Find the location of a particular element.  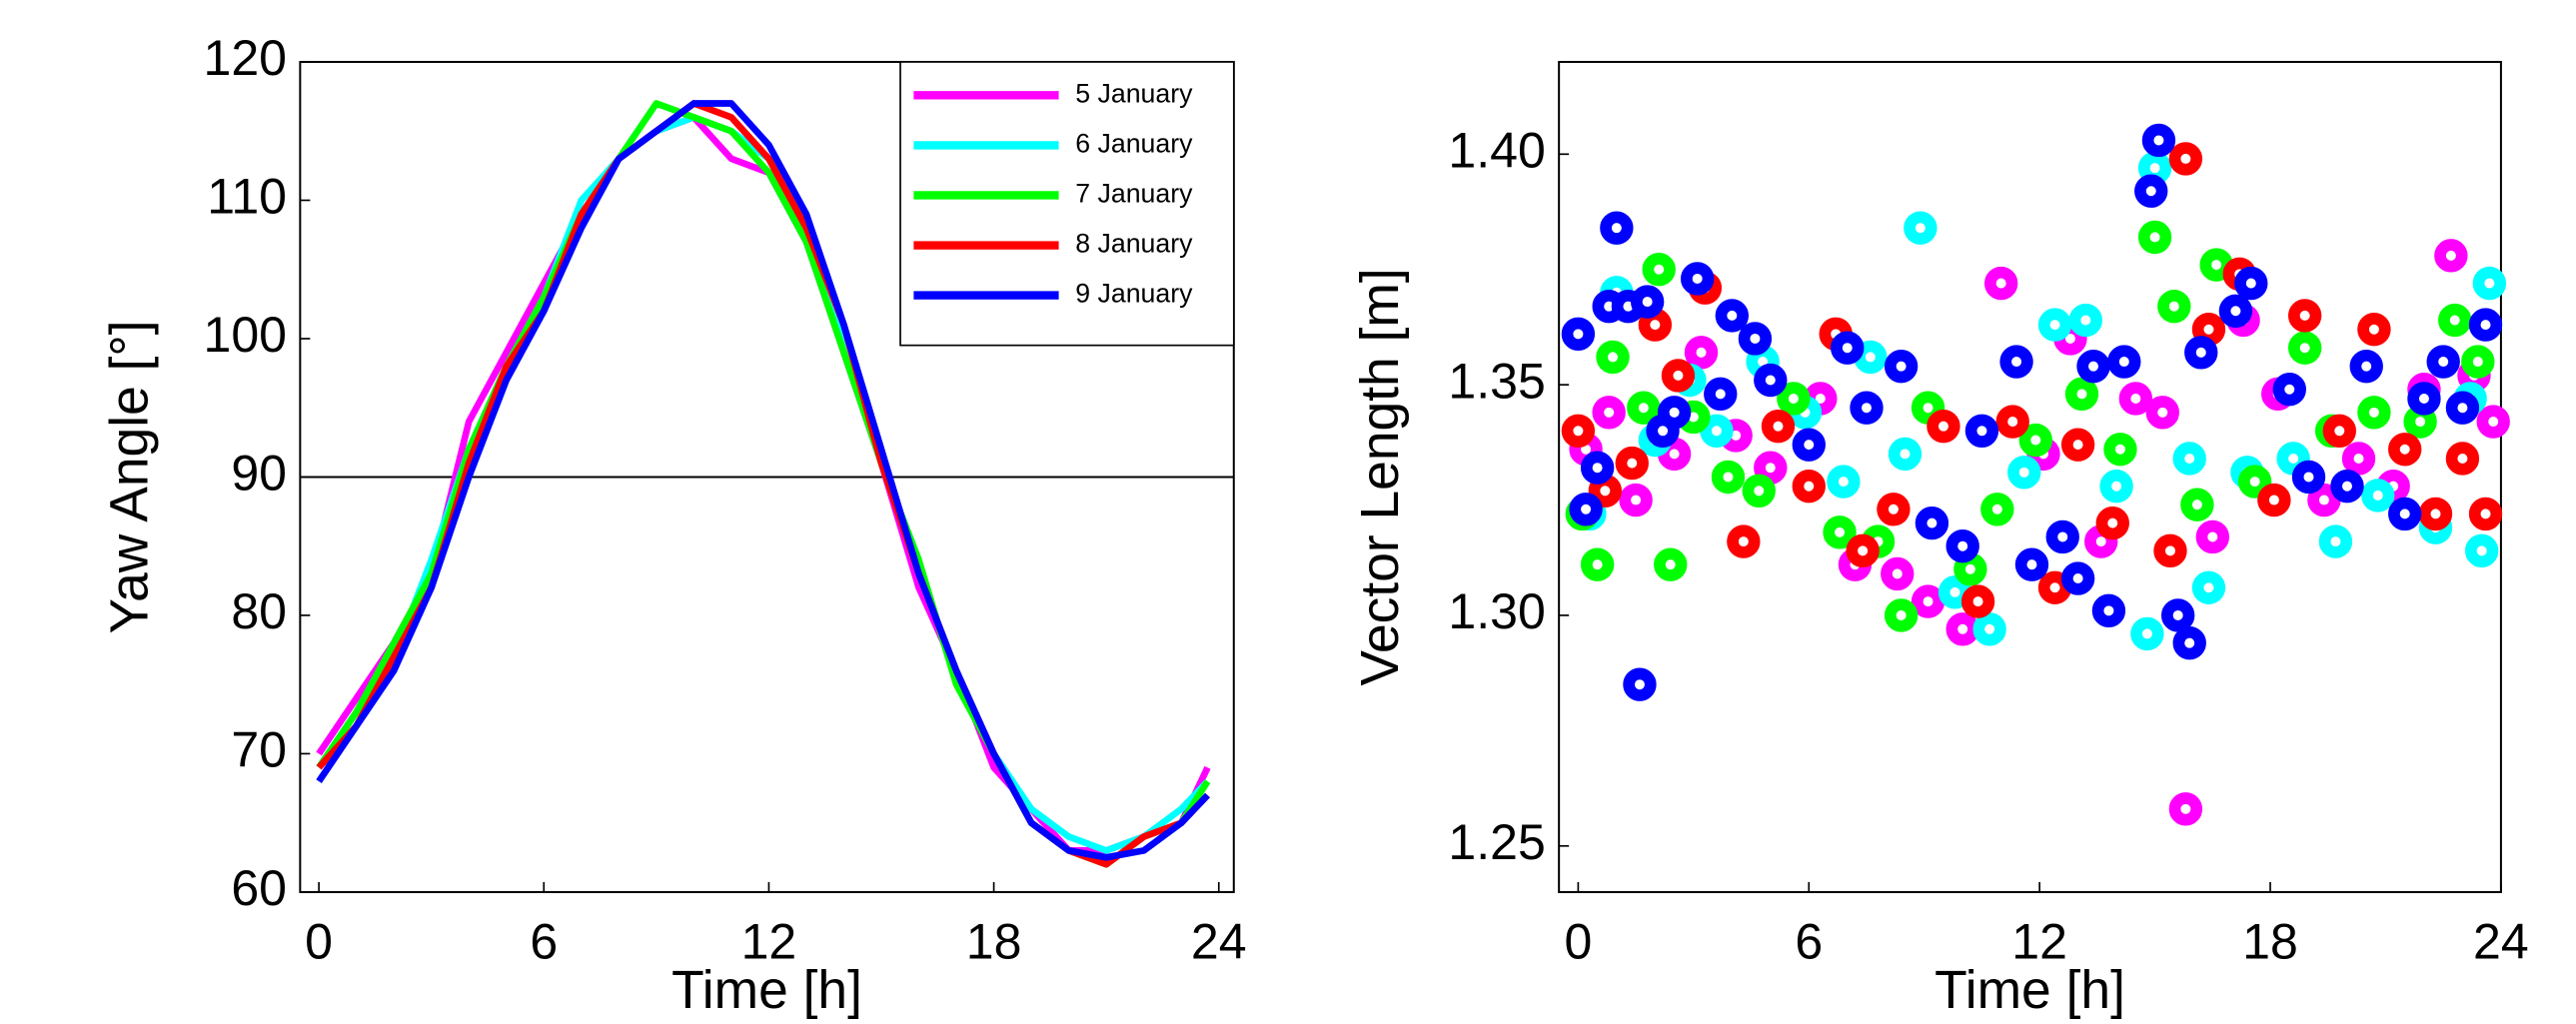

x-tick-label: 0 is located at coordinates (1578, 942).